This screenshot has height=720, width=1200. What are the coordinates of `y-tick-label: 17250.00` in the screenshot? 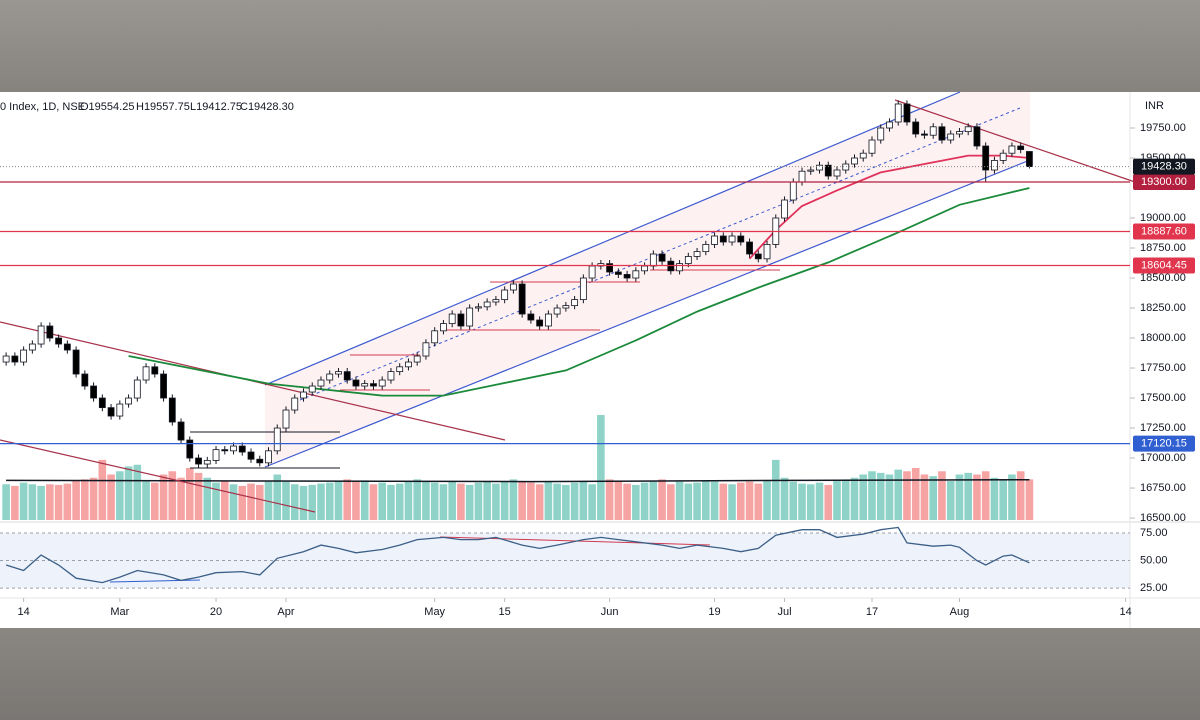 It's located at (1163, 428).